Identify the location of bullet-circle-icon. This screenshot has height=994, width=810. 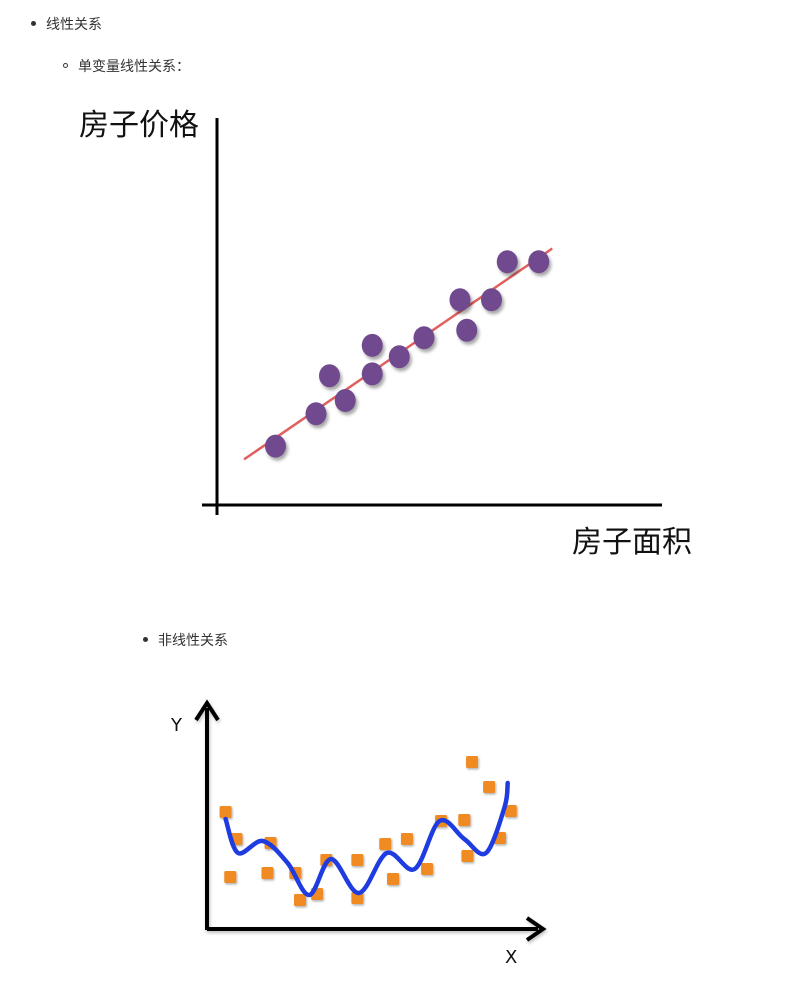
(65, 65).